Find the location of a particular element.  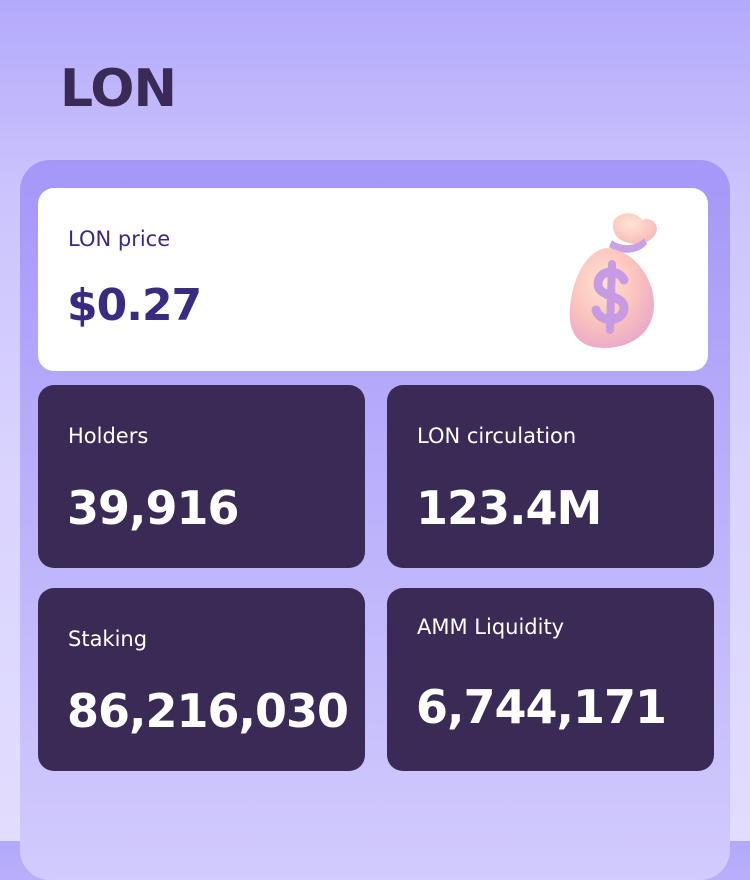

stat-label: AMM Liquidity is located at coordinates (491, 627).